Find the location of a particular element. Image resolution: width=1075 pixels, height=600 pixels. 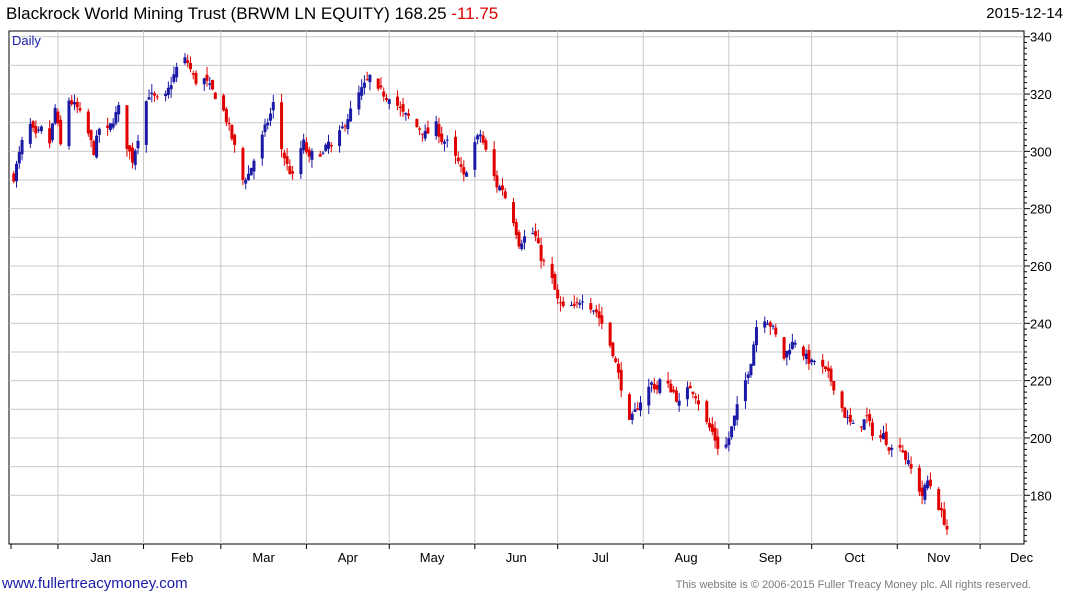

x-tick-label: May is located at coordinates (432, 557).